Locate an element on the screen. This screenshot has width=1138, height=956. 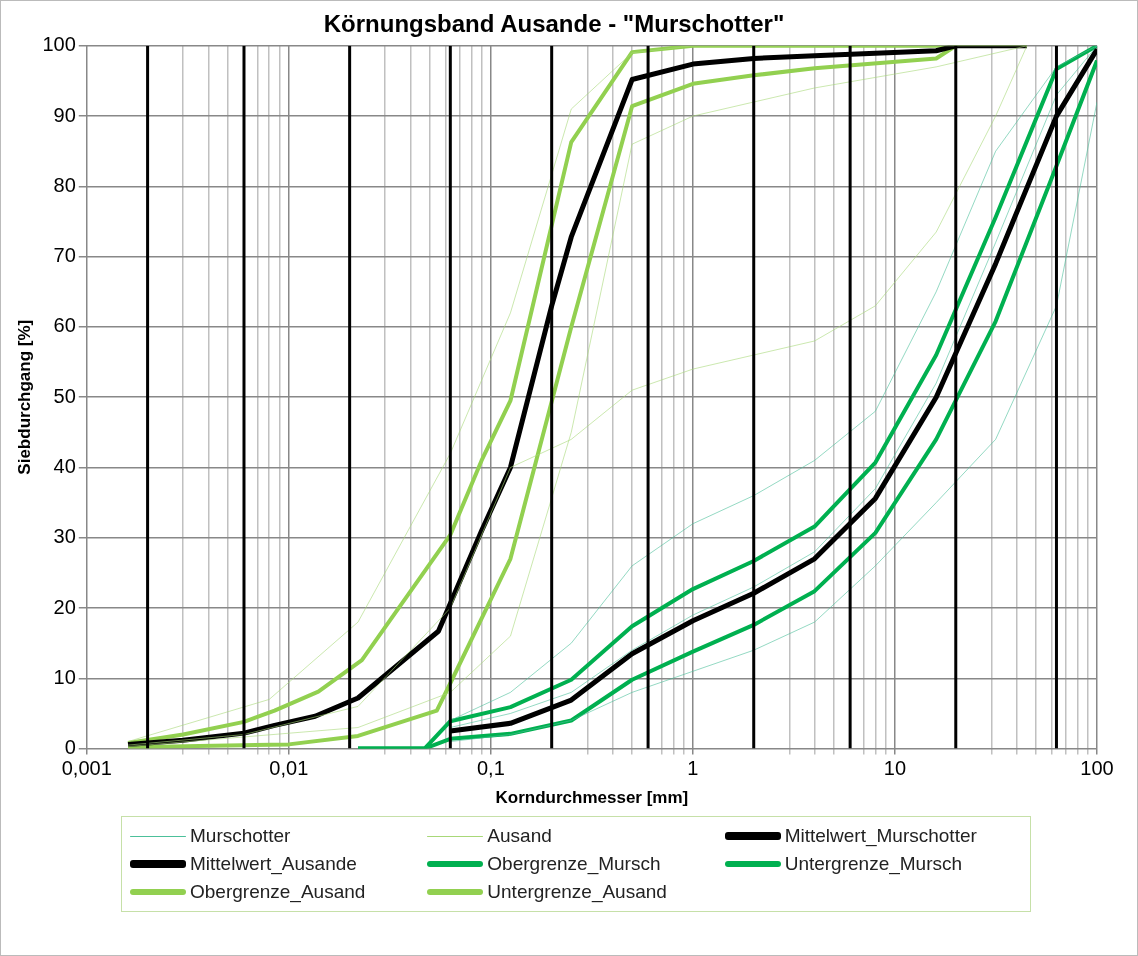
x-tick-label: 100 is located at coordinates (1097, 768).